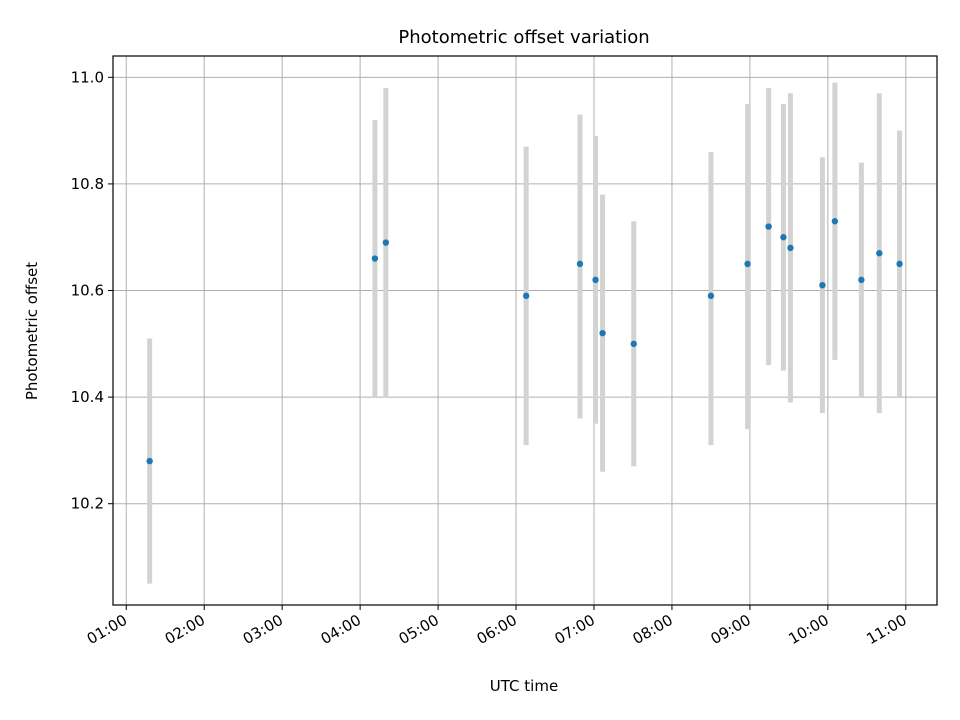 This screenshot has width=960, height=720. Describe the element at coordinates (523, 37) in the screenshot. I see `chart-title: Photometric offset variation` at that location.